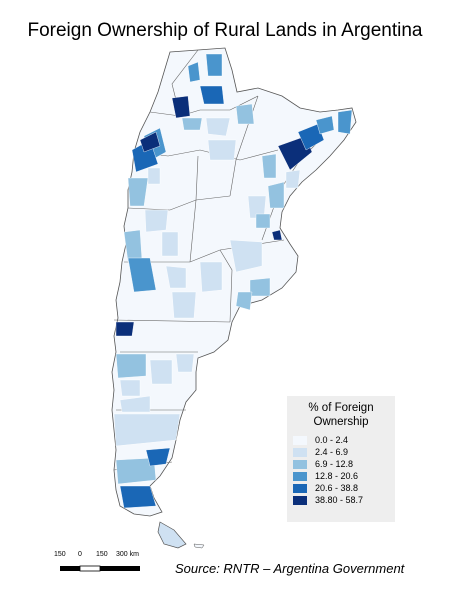 The height and width of the screenshot is (607, 450). Describe the element at coordinates (332, 452) in the screenshot. I see `legend-label: 2.4 - 6.9` at that location.